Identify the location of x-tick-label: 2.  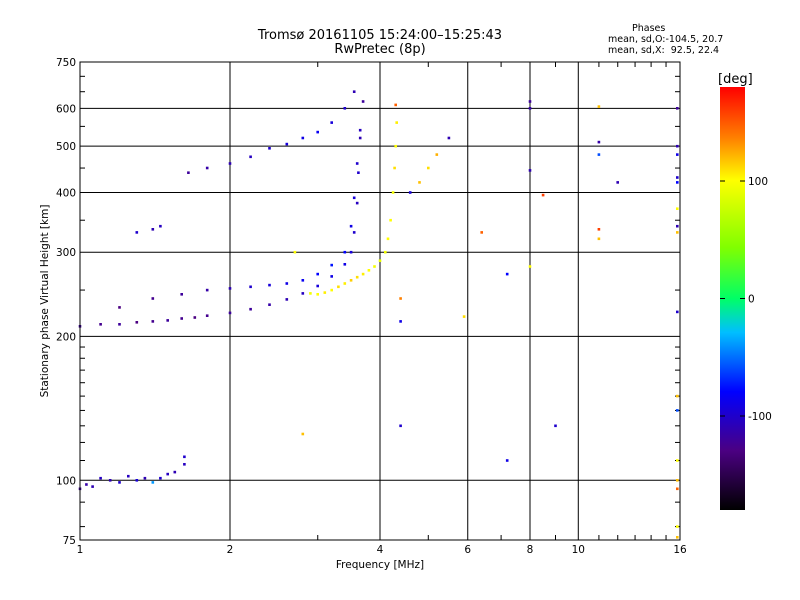
(230, 550).